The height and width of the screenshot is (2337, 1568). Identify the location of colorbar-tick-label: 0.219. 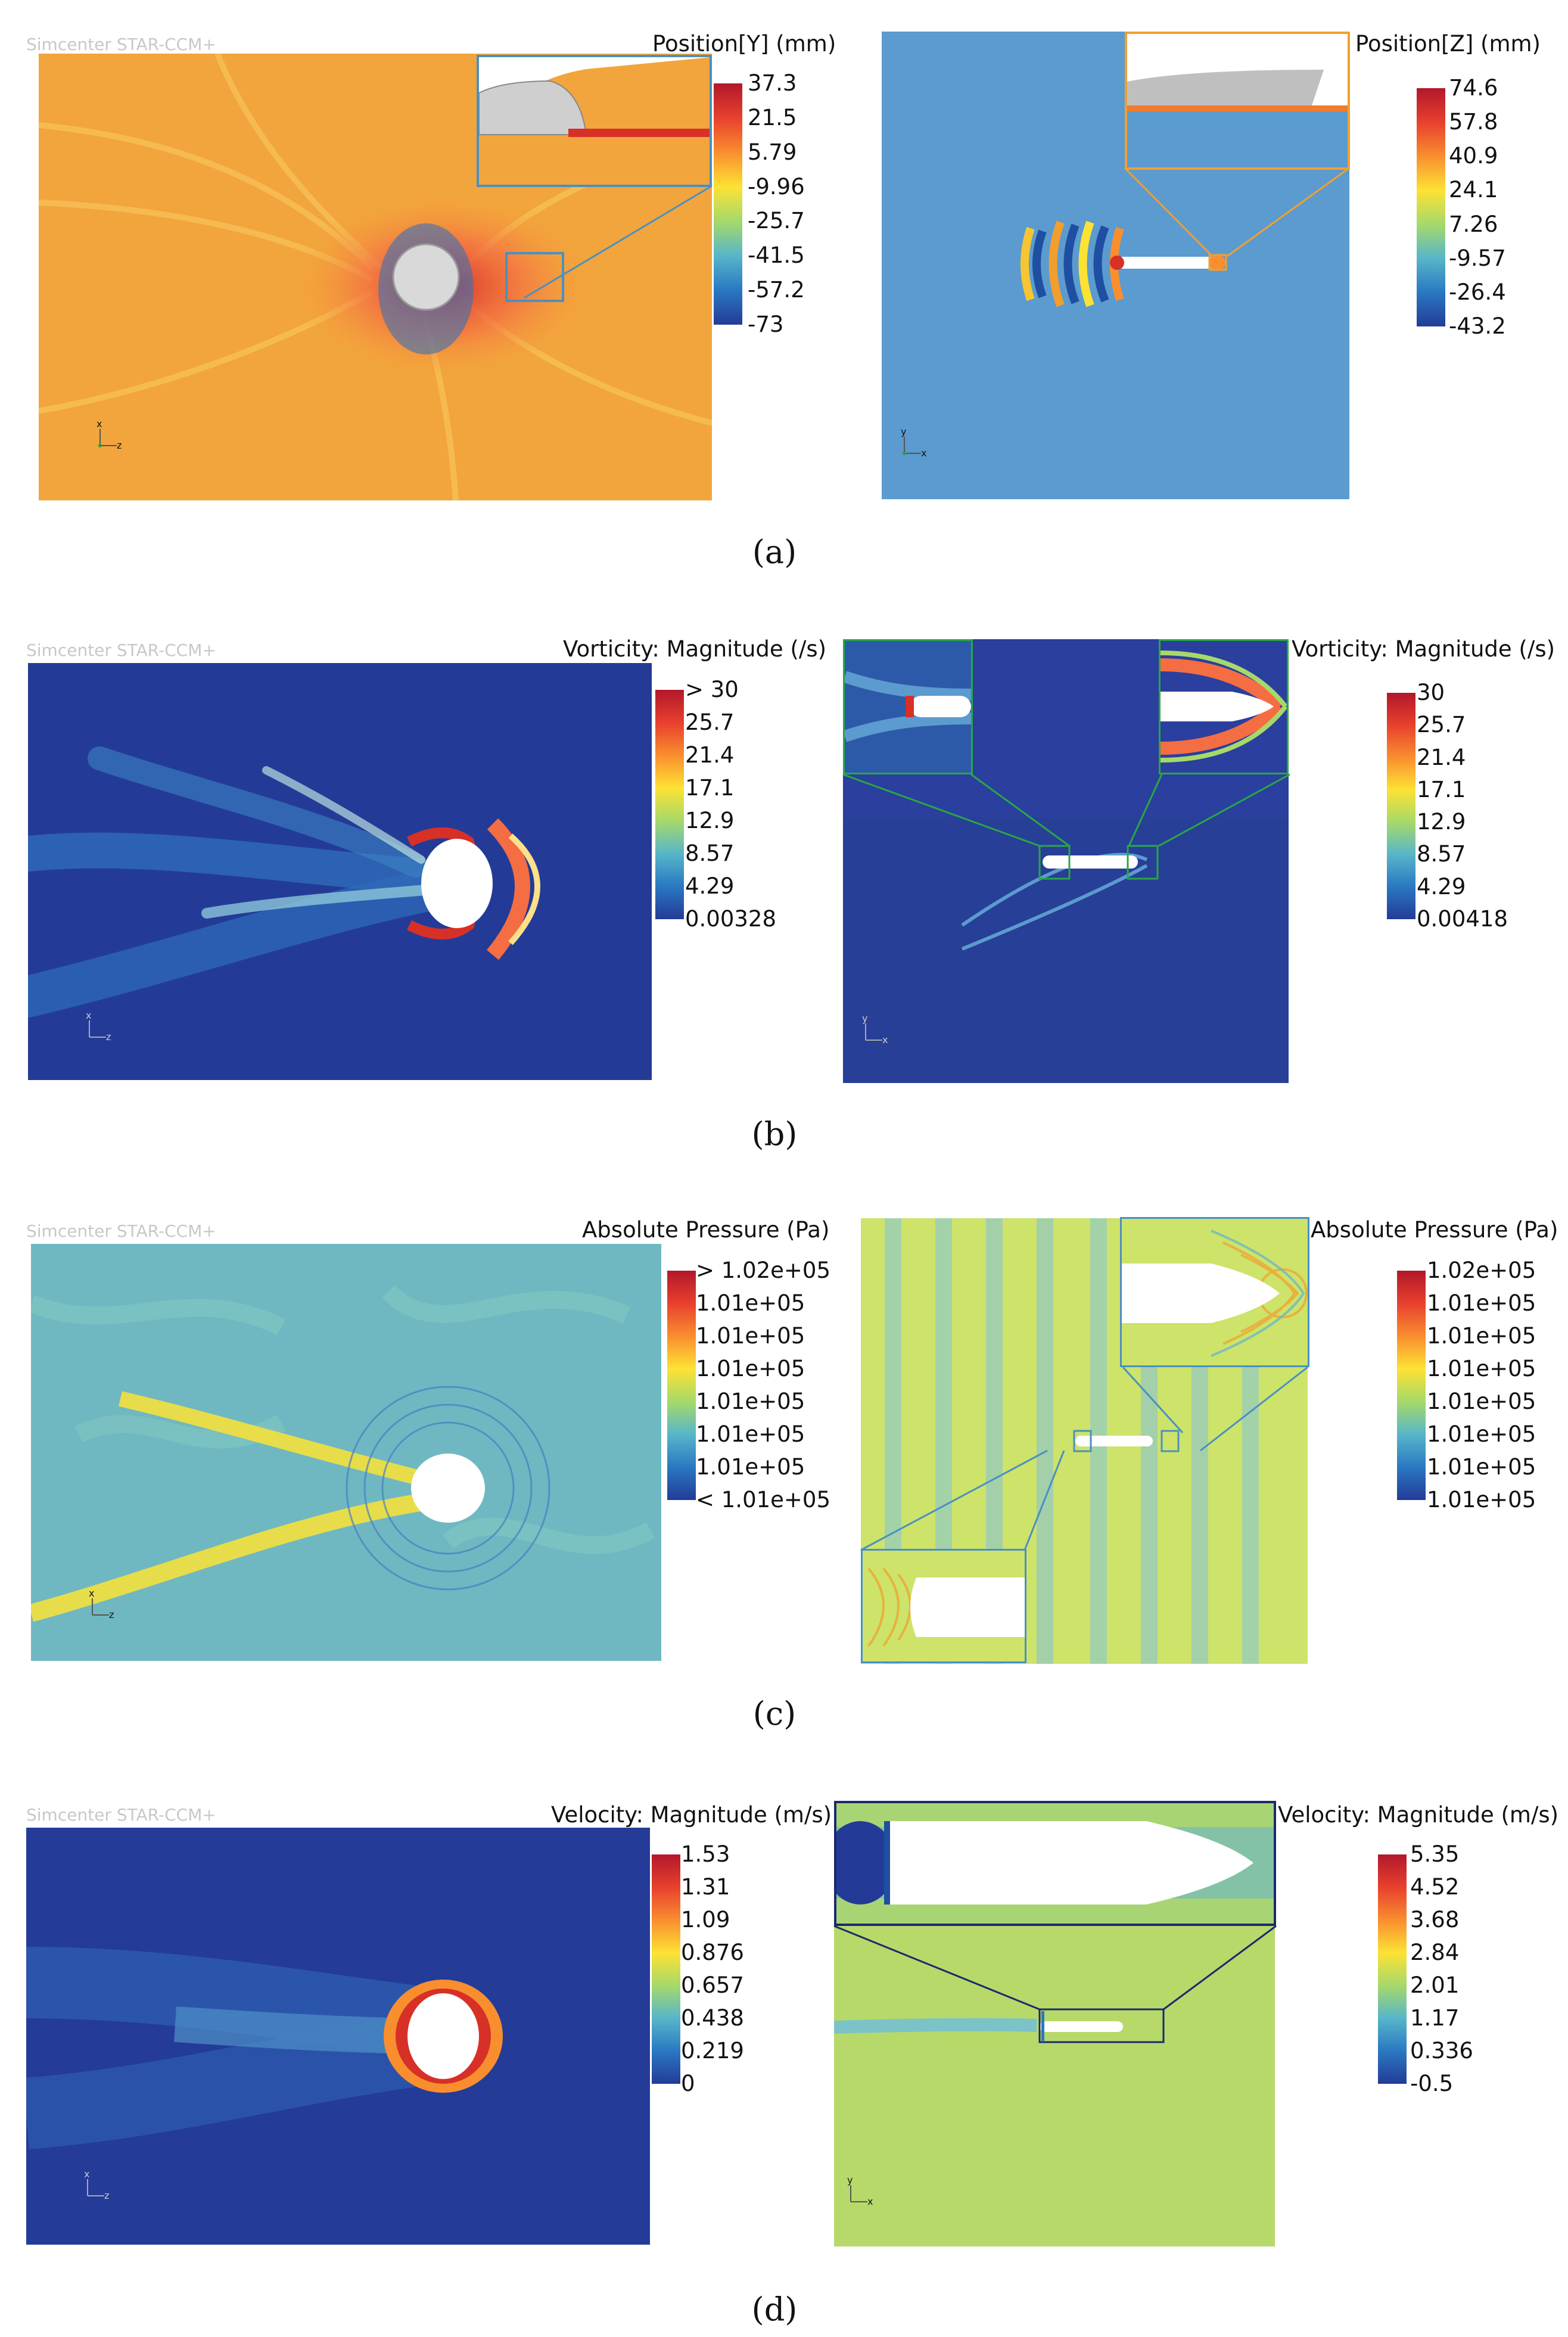
(712, 2051).